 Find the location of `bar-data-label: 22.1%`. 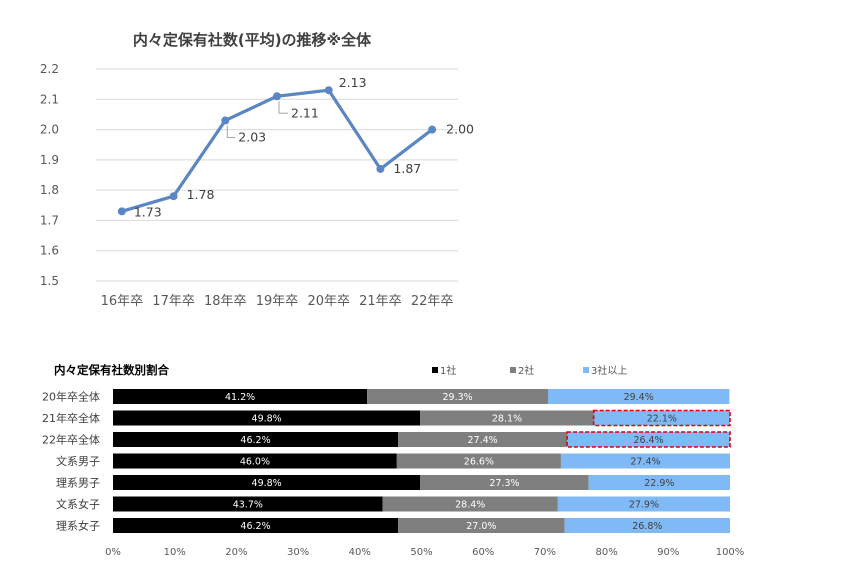

bar-data-label: 22.1% is located at coordinates (662, 419).